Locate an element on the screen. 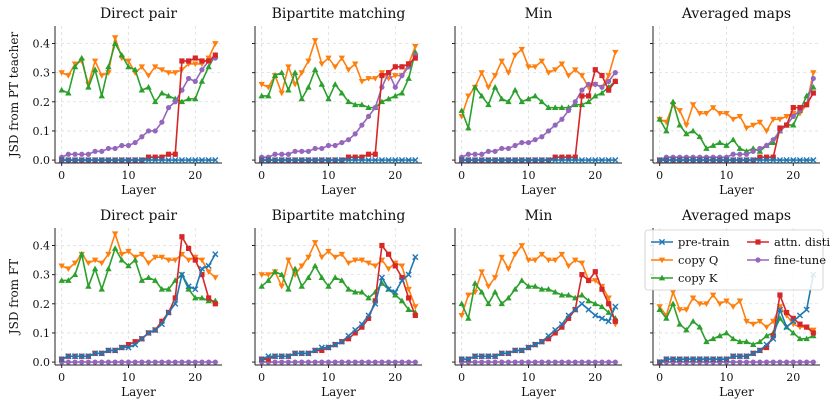 The height and width of the screenshot is (411, 830). legend-label: pre-train is located at coordinates (704, 242).